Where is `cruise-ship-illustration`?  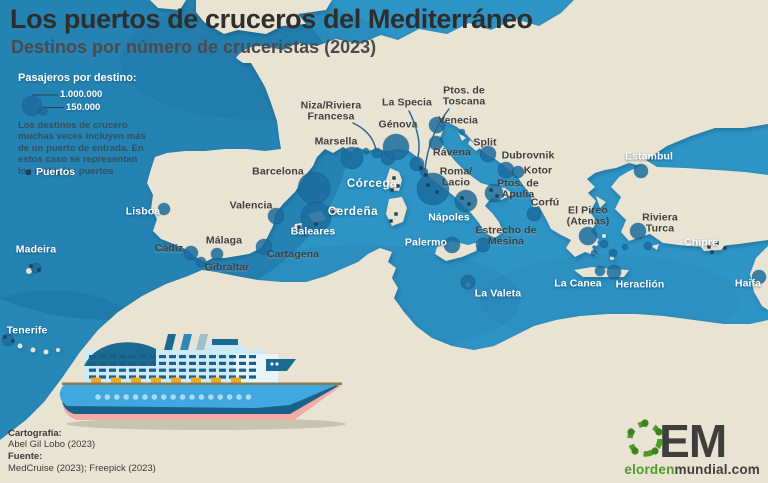
cruise-ship-illustration is located at coordinates (202, 382).